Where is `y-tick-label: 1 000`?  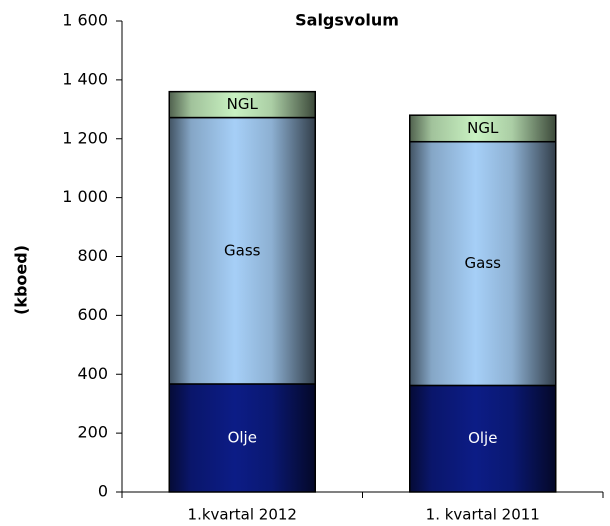 y-tick-label: 1 000 is located at coordinates (85, 196).